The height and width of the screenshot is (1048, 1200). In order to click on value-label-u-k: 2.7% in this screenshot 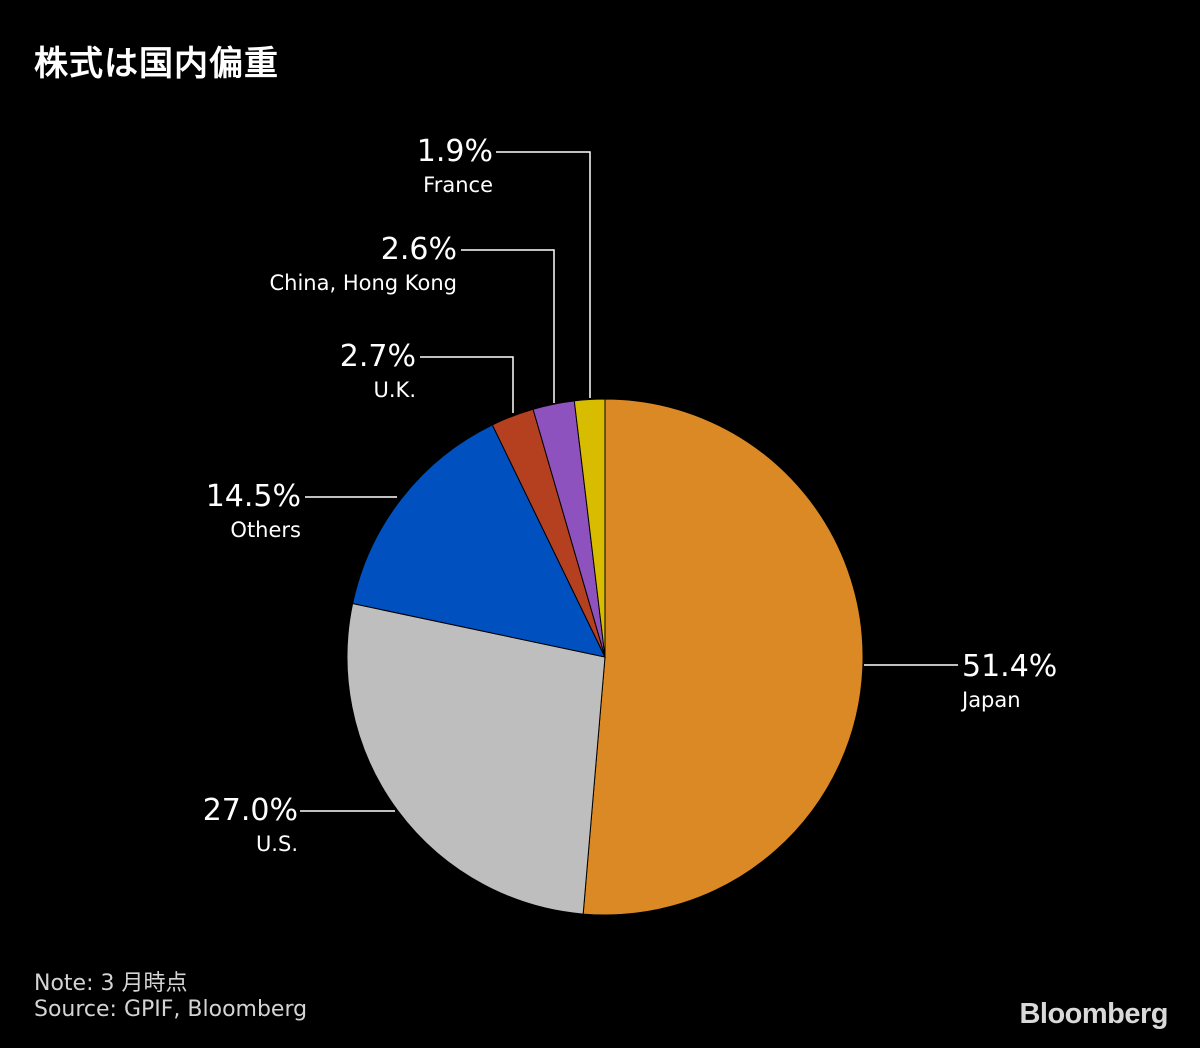, I will do `click(378, 356)`.